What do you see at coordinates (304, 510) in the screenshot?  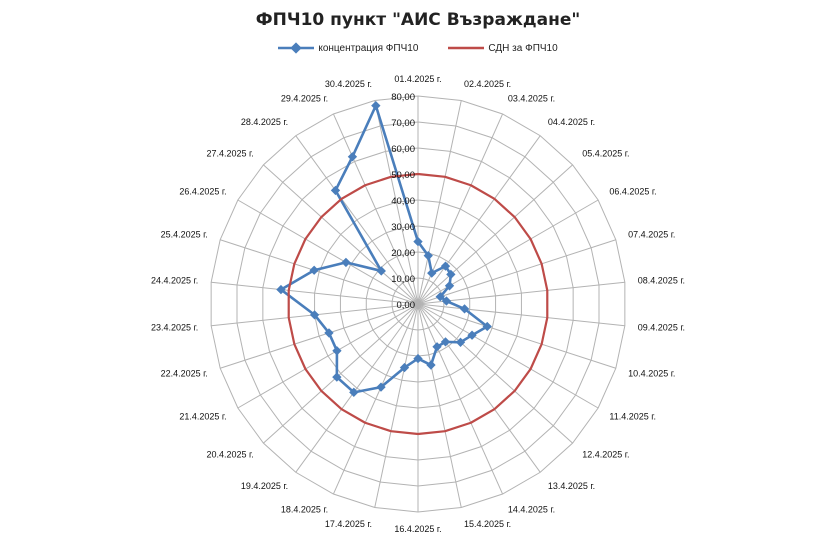 I see `category-label: 18.4.2025 г.` at bounding box center [304, 510].